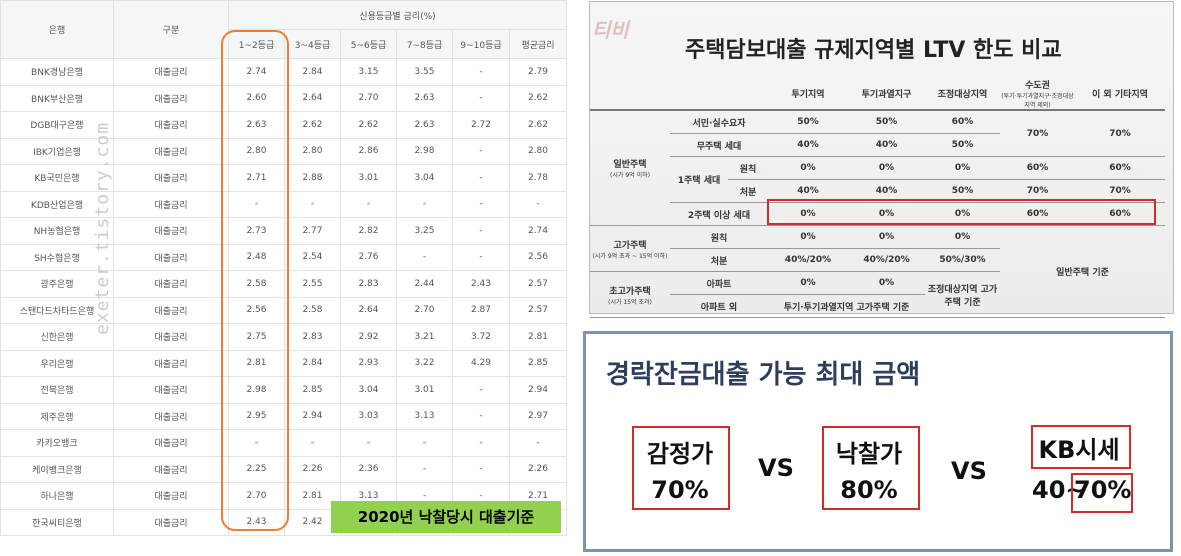 This screenshot has width=1181, height=556. Describe the element at coordinates (57, 496) in the screenshot. I see `table-cell: 하나은행` at that location.